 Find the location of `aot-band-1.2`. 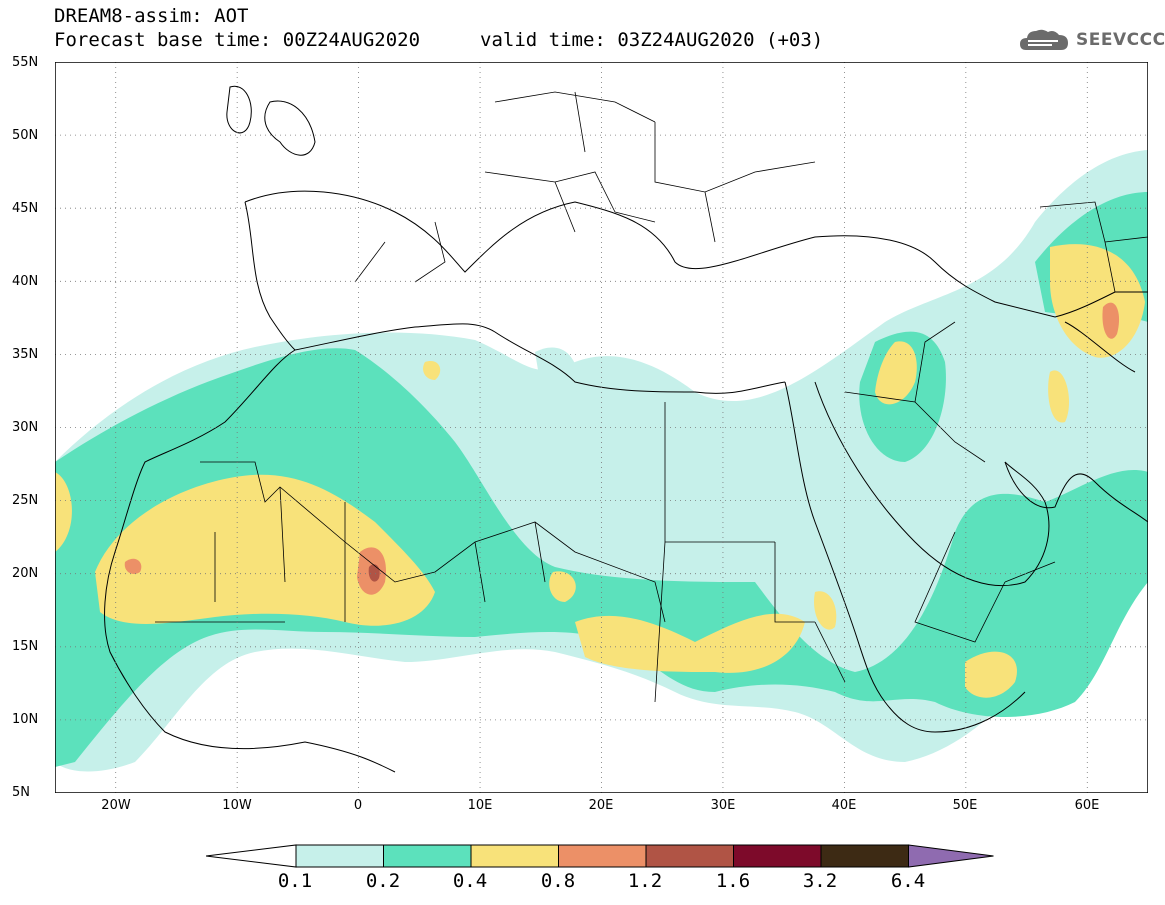

aot-band-1.2 is located at coordinates (374, 573).